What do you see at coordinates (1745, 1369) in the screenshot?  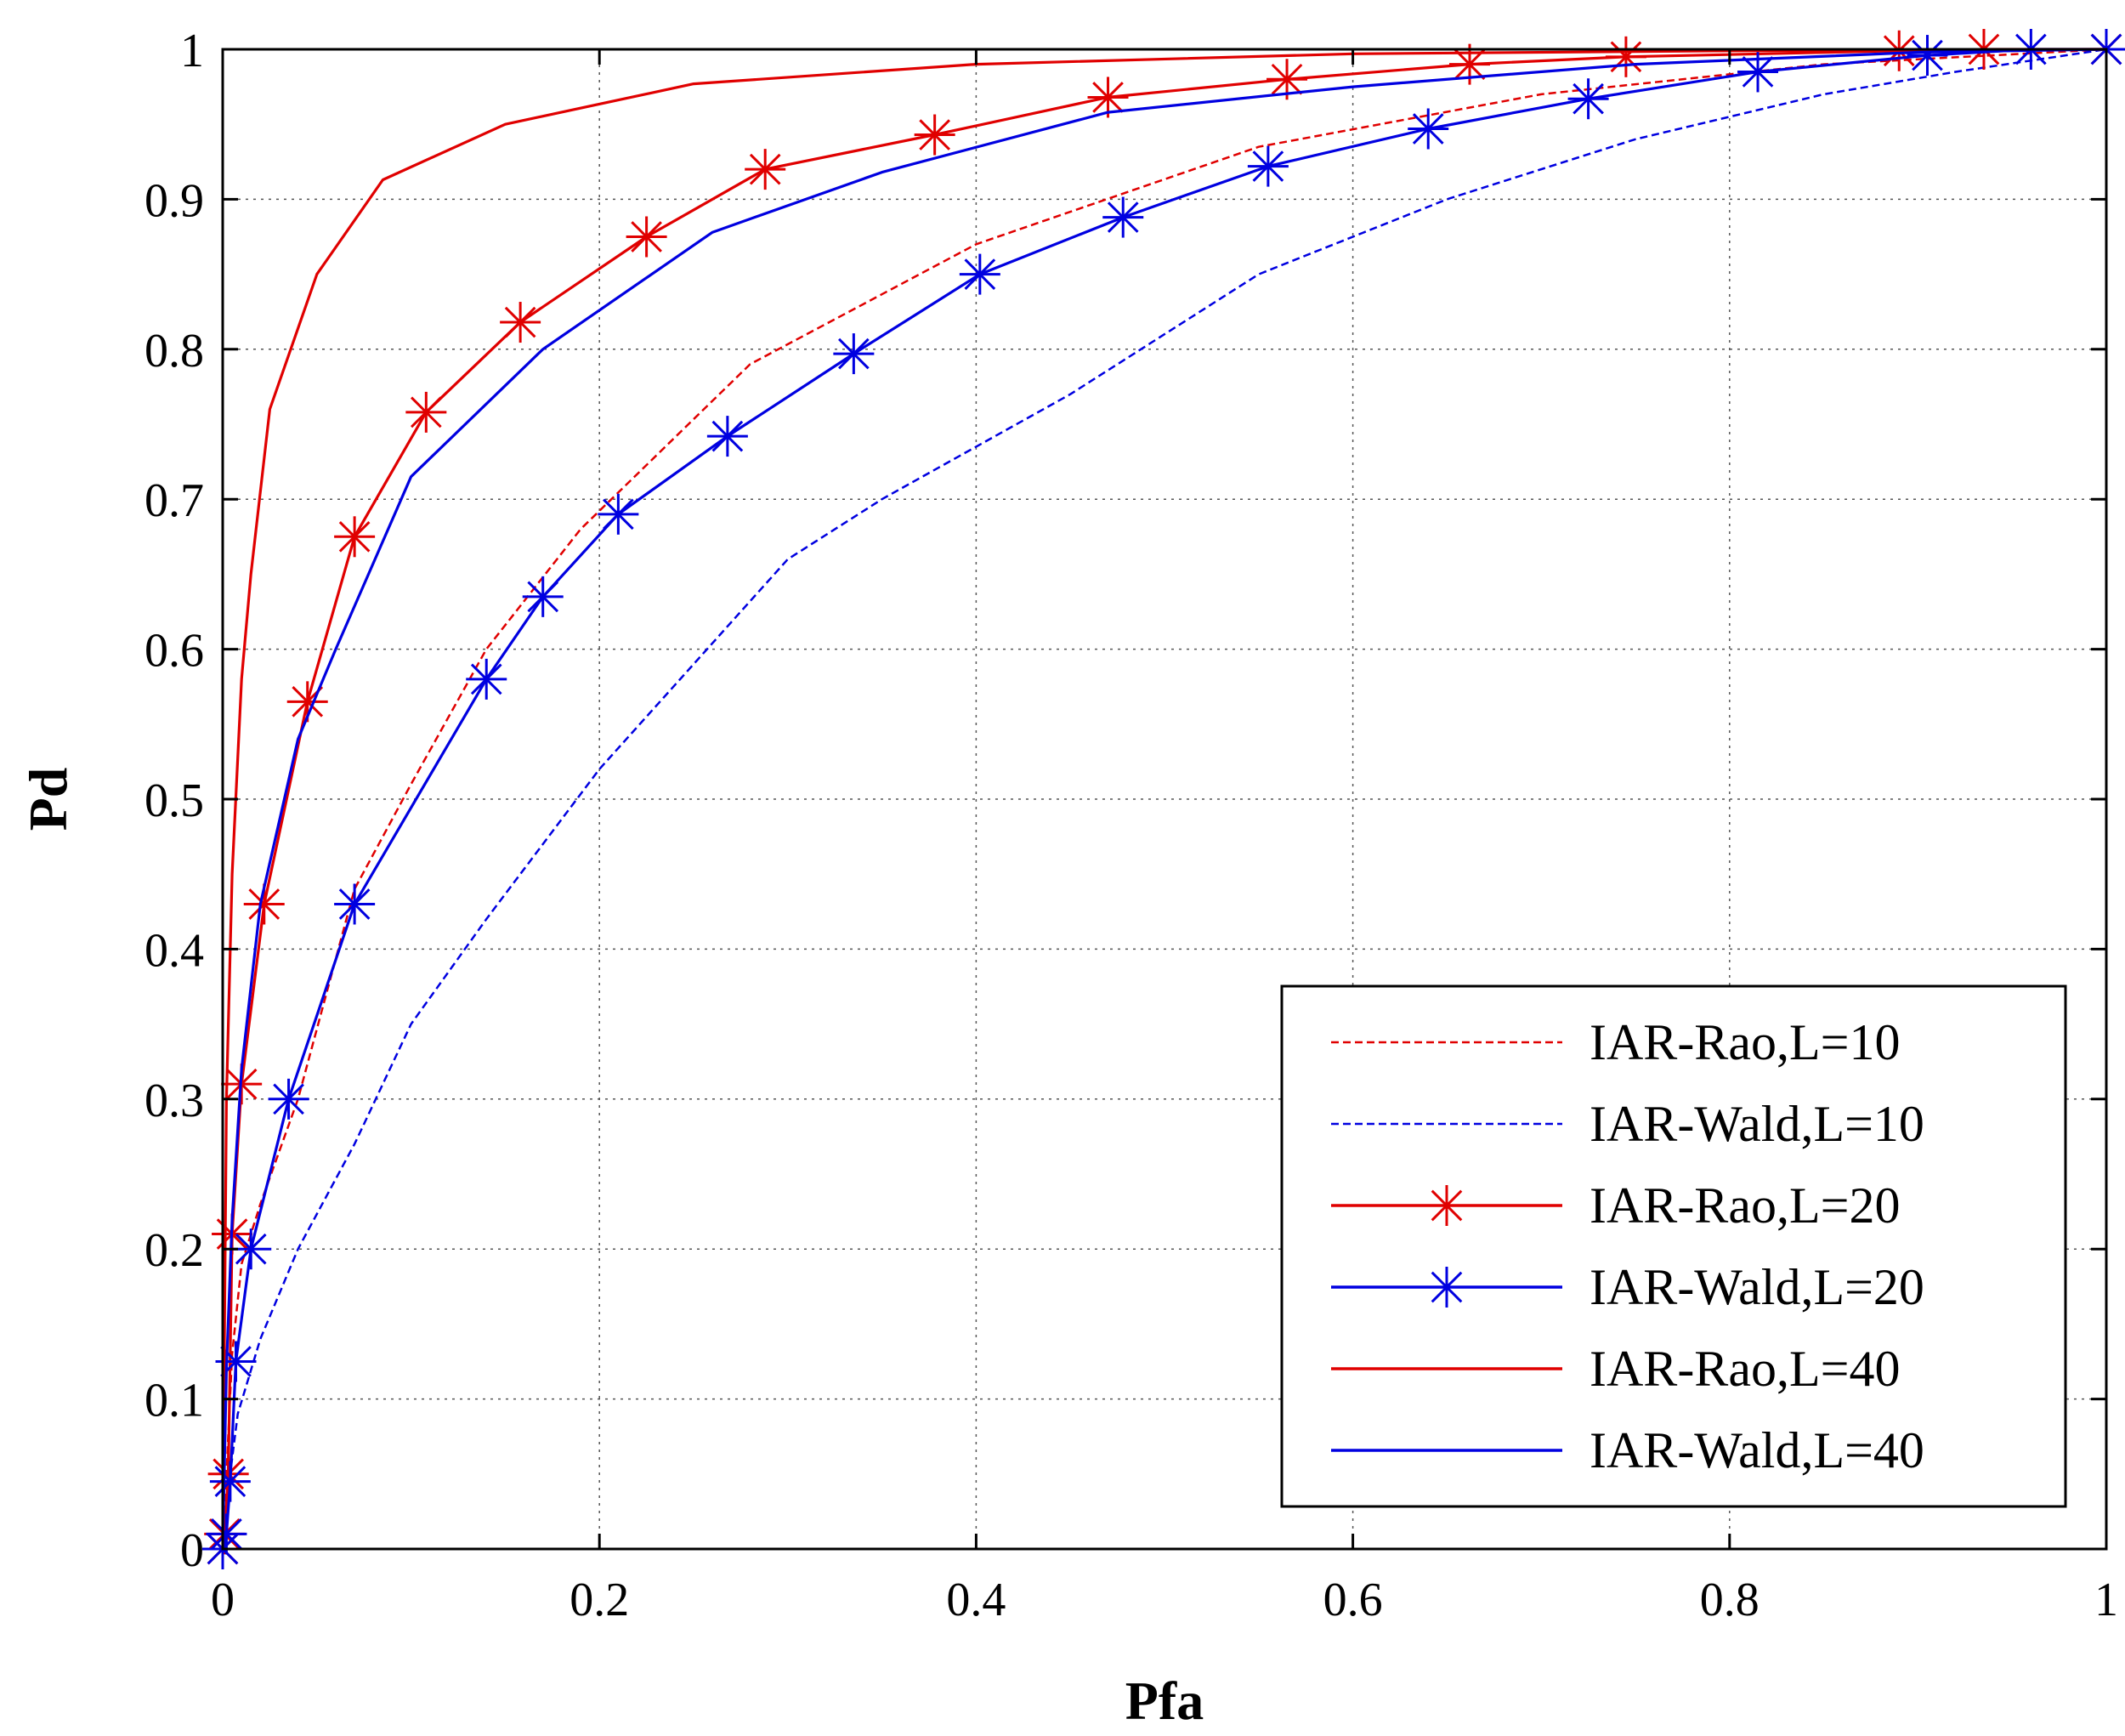 I see `legend-label: IAR-Rao,L=40` at bounding box center [1745, 1369].